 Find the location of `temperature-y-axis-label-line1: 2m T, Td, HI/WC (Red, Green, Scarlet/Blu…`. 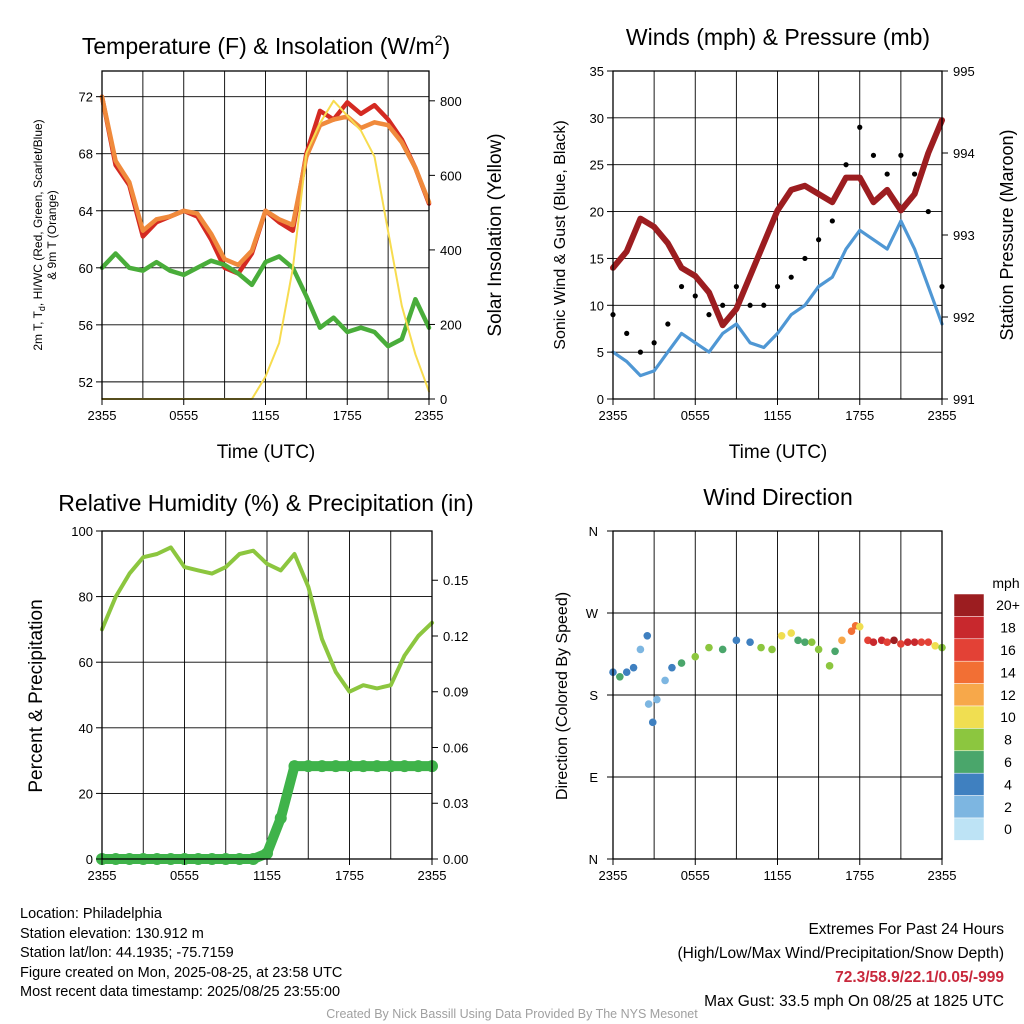

temperature-y-axis-label-line1: 2m T, Td, HI/WC (Red, Green, Scarlet/Blu… is located at coordinates (39, 234).